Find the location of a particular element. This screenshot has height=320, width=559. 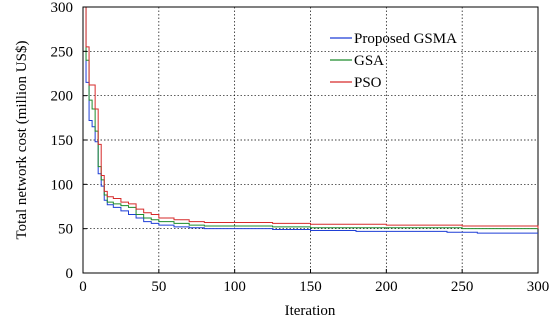

x-tick-label: 100 is located at coordinates (234, 287).